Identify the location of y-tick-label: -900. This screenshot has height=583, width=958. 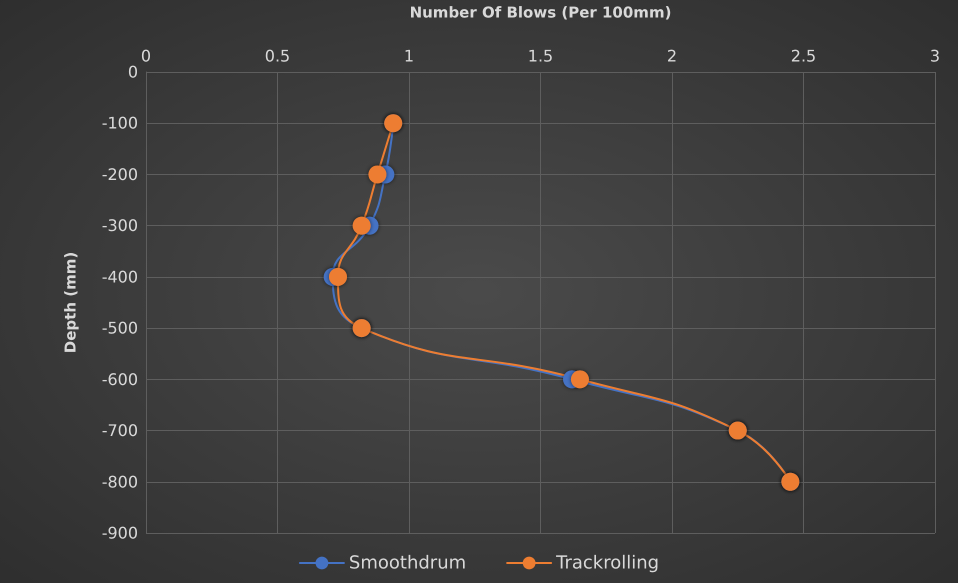
(120, 533).